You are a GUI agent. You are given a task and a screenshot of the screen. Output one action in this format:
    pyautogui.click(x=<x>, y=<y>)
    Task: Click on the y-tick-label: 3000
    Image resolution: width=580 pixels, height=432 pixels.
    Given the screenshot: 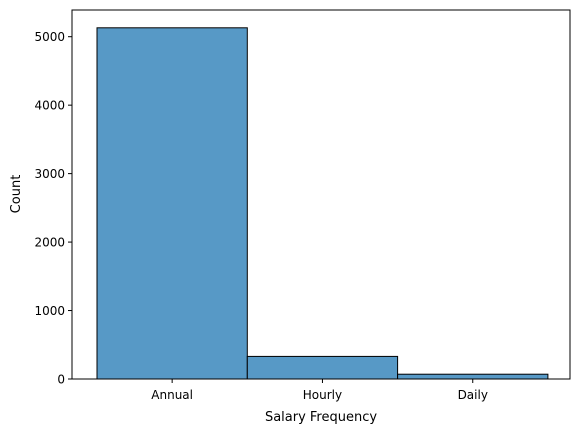 What is the action you would take?
    pyautogui.click(x=49, y=174)
    